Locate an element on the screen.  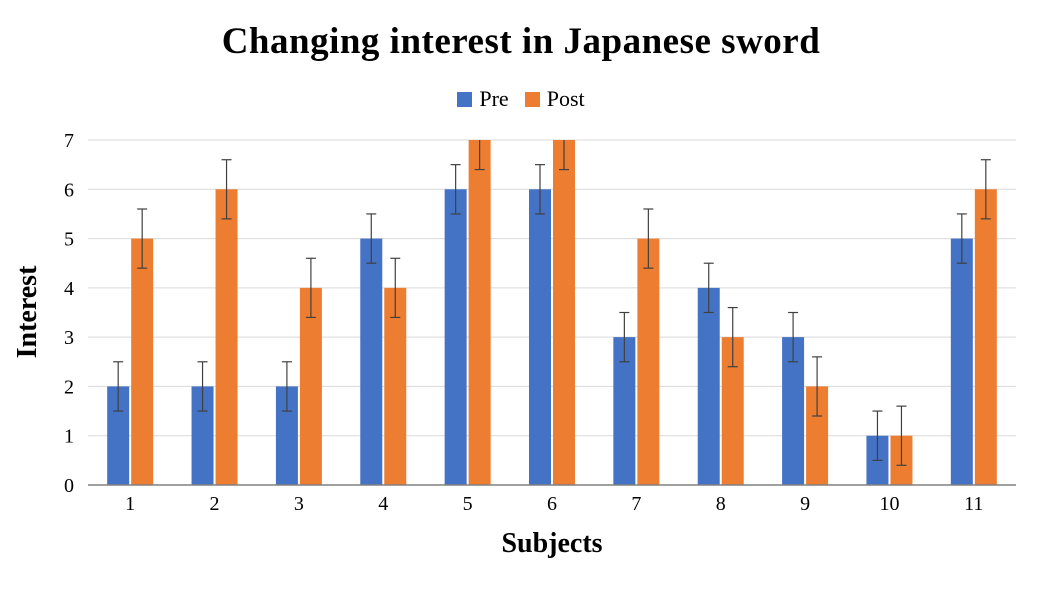
x-tick-label: 9 is located at coordinates (805, 504).